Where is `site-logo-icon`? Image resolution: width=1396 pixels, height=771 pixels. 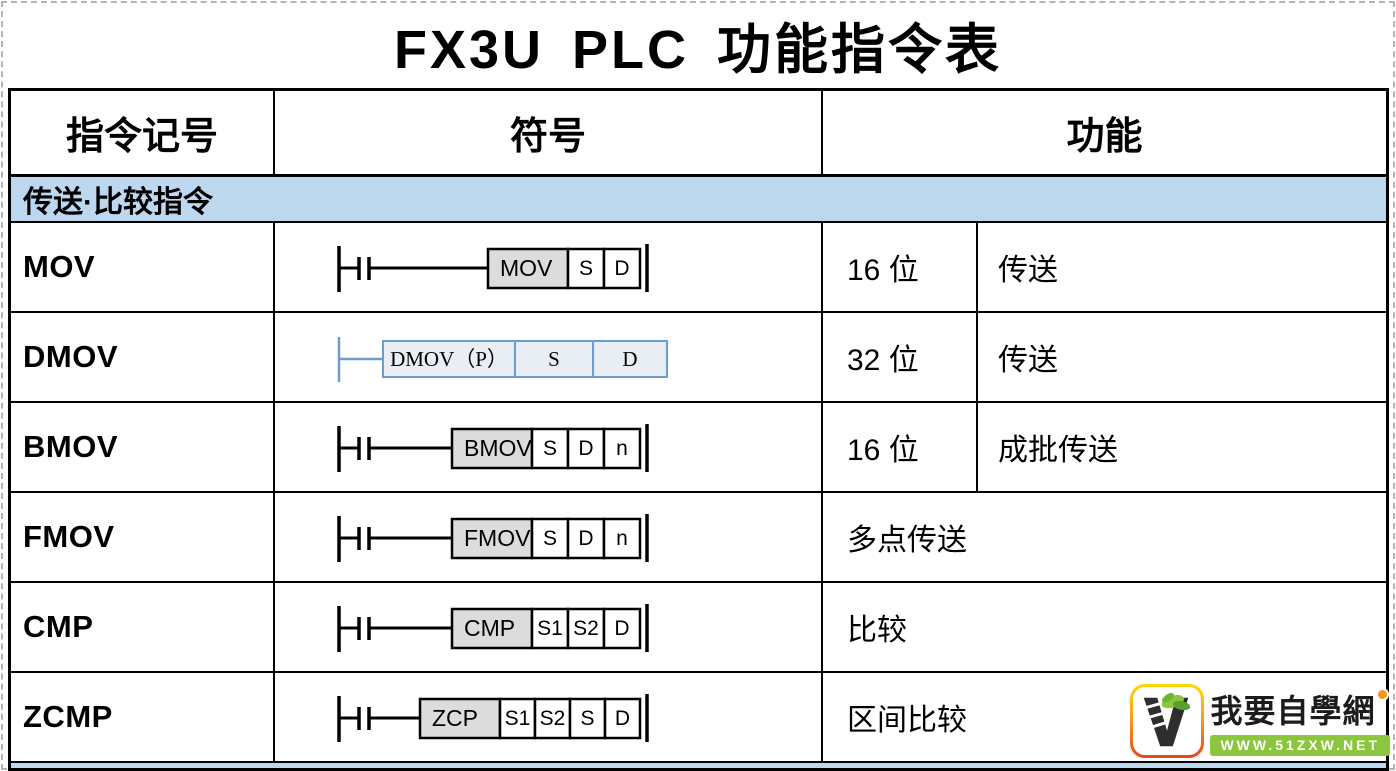
site-logo-icon is located at coordinates (1167, 721).